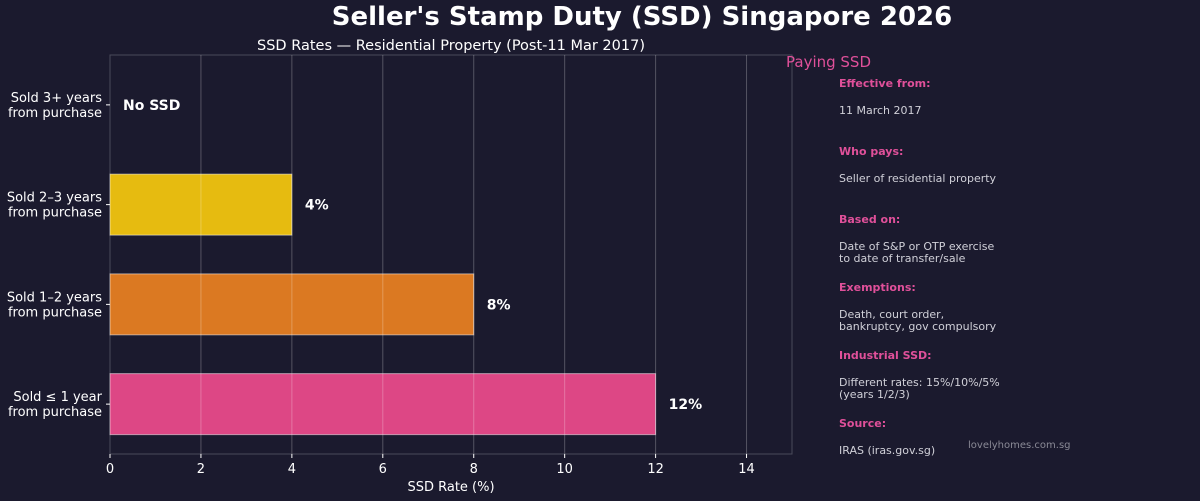  Describe the element at coordinates (57, 98) in the screenshot. I see `category-label: Sold 3+ years` at that location.